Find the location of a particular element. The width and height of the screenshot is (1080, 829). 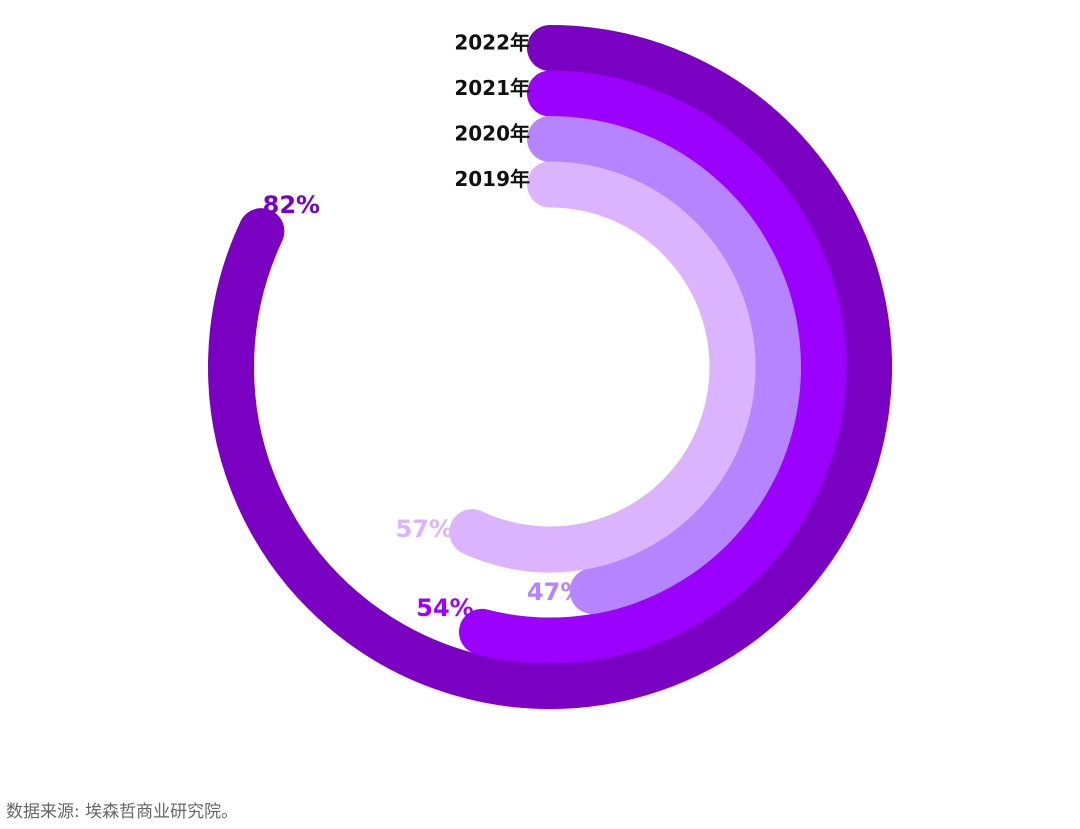

category-label: 2020年 is located at coordinates (492, 134).